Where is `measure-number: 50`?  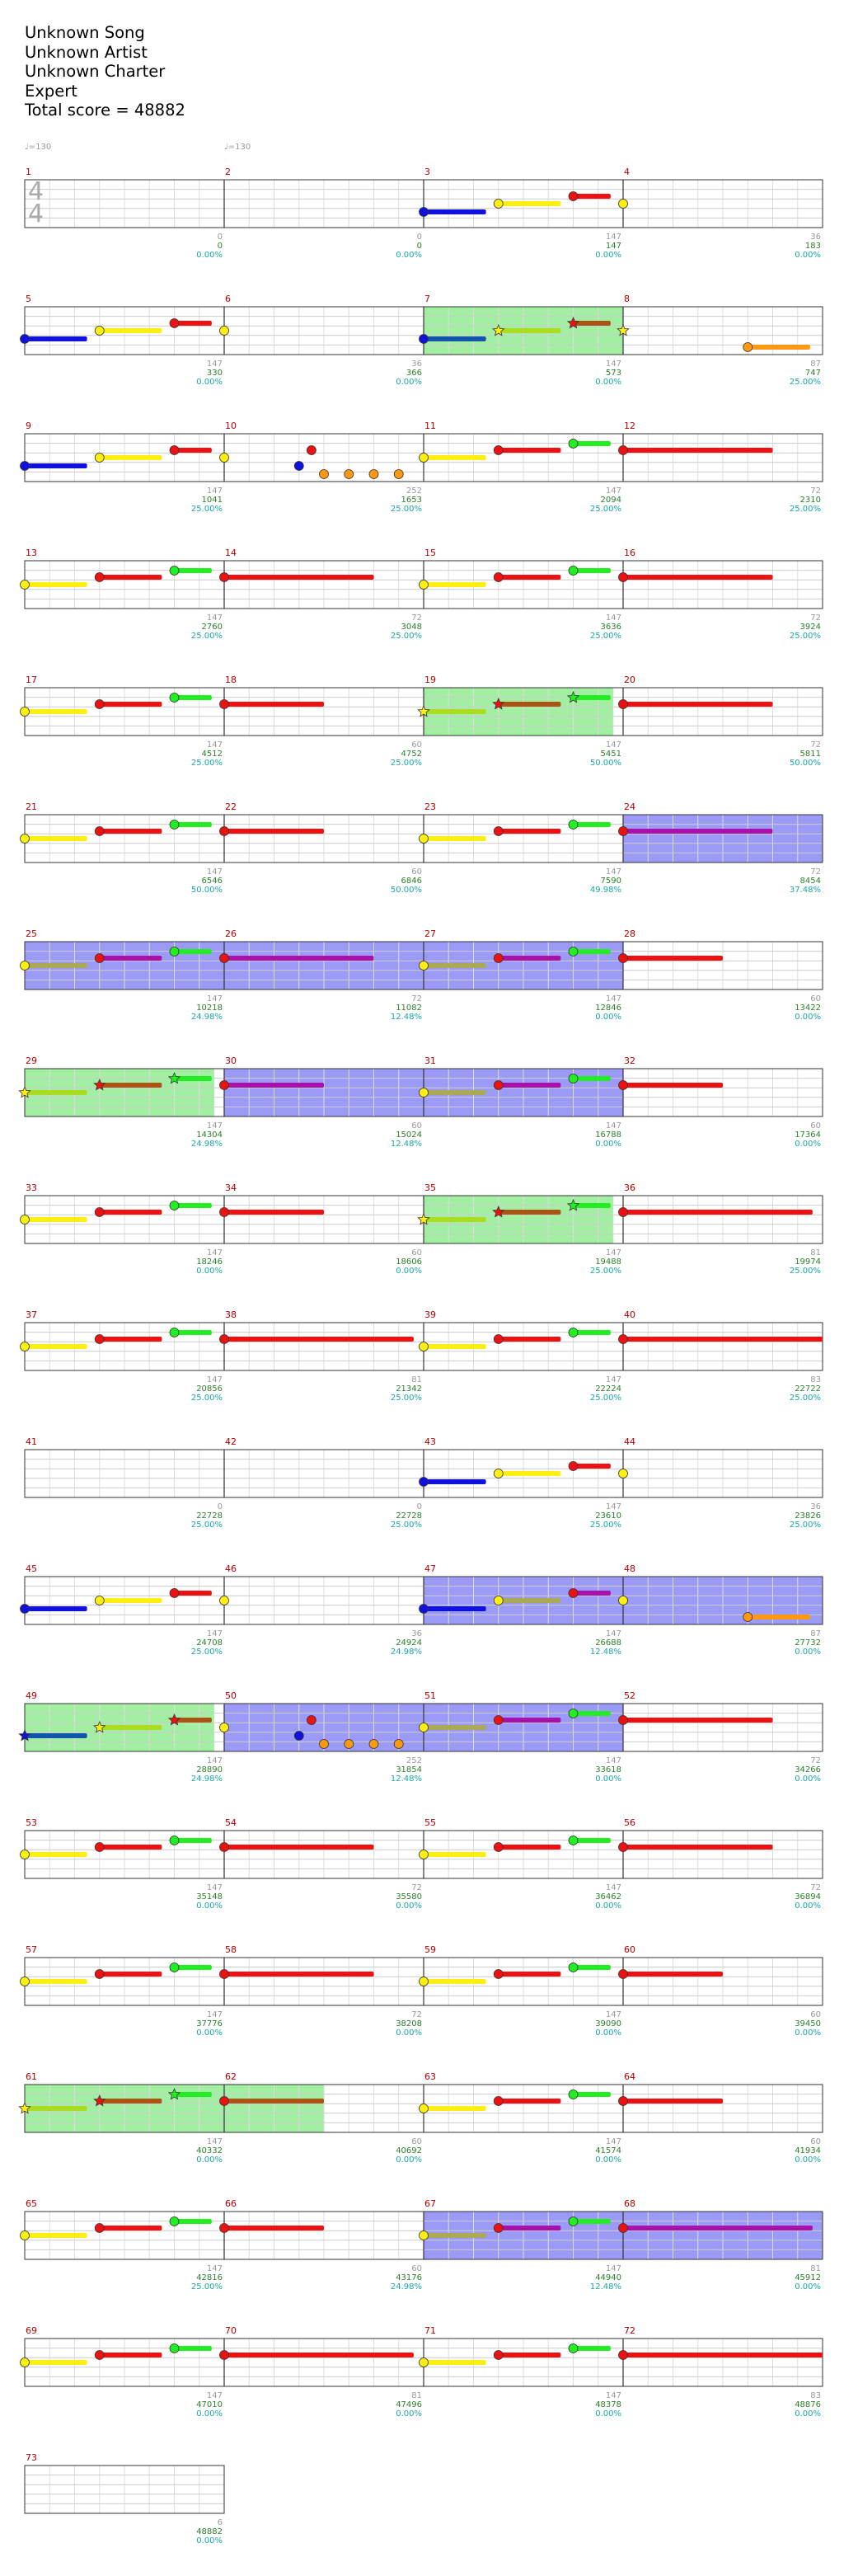 measure-number: 50 is located at coordinates (231, 1695).